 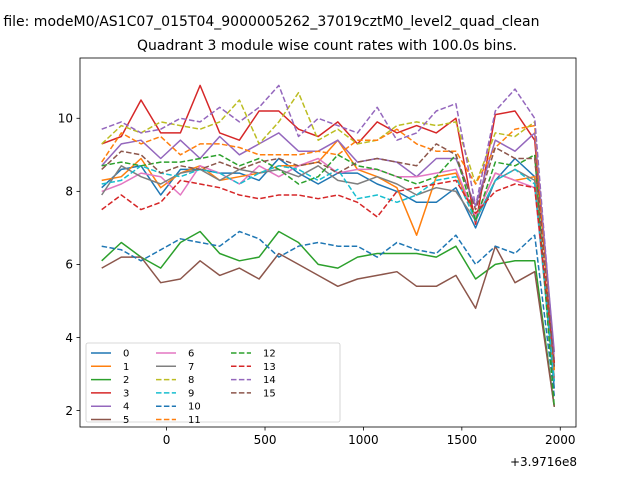 I want to click on legend-label-11: 11, so click(x=194, y=420).